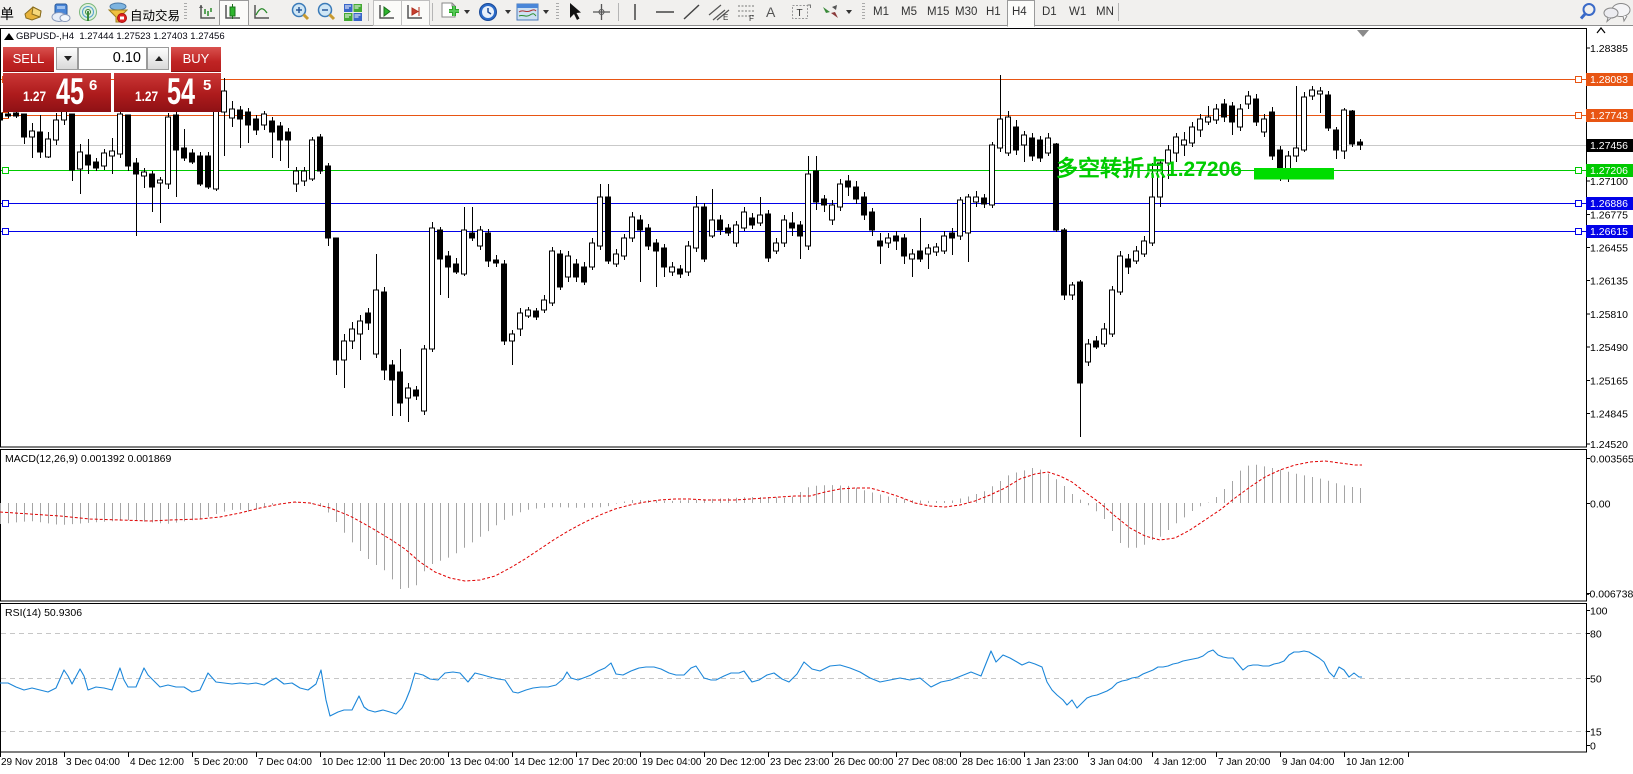 Image resolution: width=1633 pixels, height=774 pixels. What do you see at coordinates (88, 459) in the screenshot?
I see `svg-text:MACD(12,26,9) 0.001392 0.00186: MACD(12,26,9) 0.001392 0.001869` at bounding box center [88, 459].